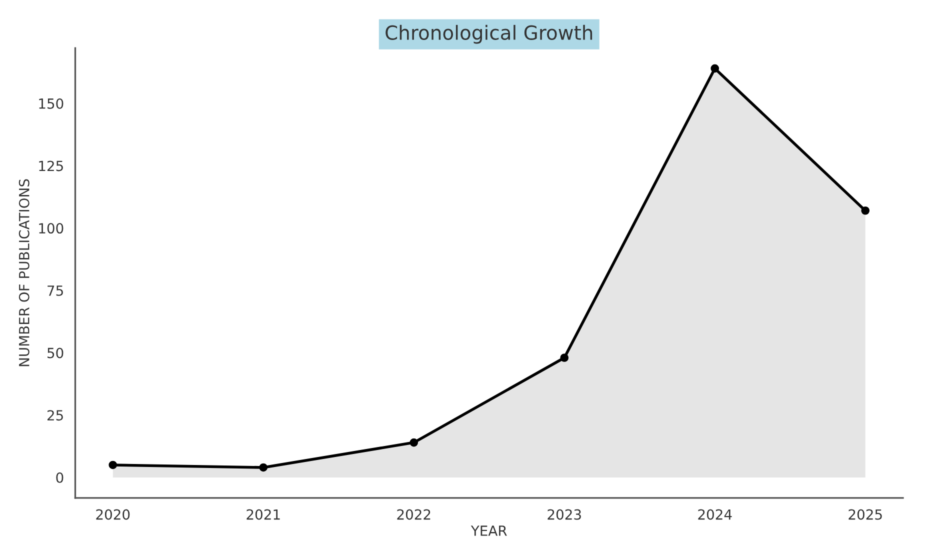 The image size is (929, 552). Describe the element at coordinates (51, 228) in the screenshot. I see `y-tick-label: 100` at that location.